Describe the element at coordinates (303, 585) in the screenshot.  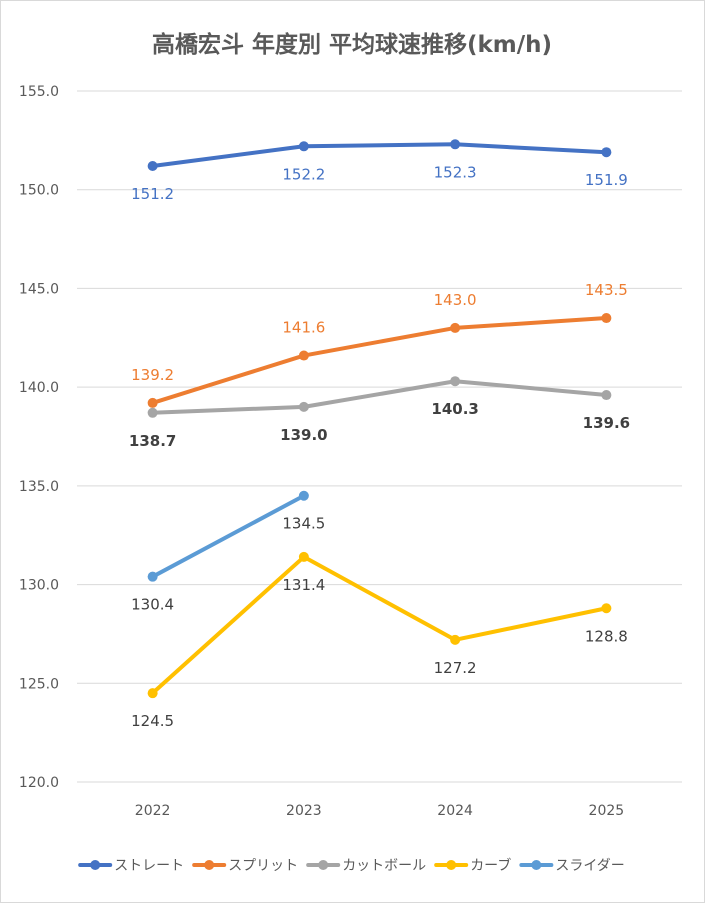
I see `data-label: 131.4` at that location.